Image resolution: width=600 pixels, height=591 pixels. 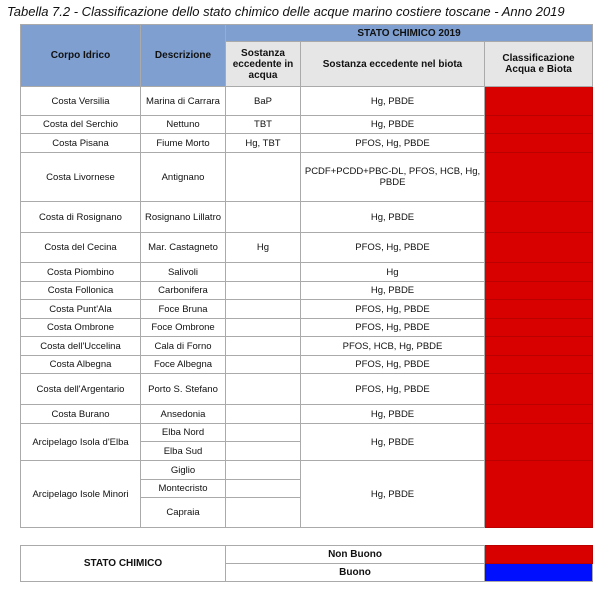 I want to click on cell-corpo-idrico: Costa Piombino, so click(x=80, y=272).